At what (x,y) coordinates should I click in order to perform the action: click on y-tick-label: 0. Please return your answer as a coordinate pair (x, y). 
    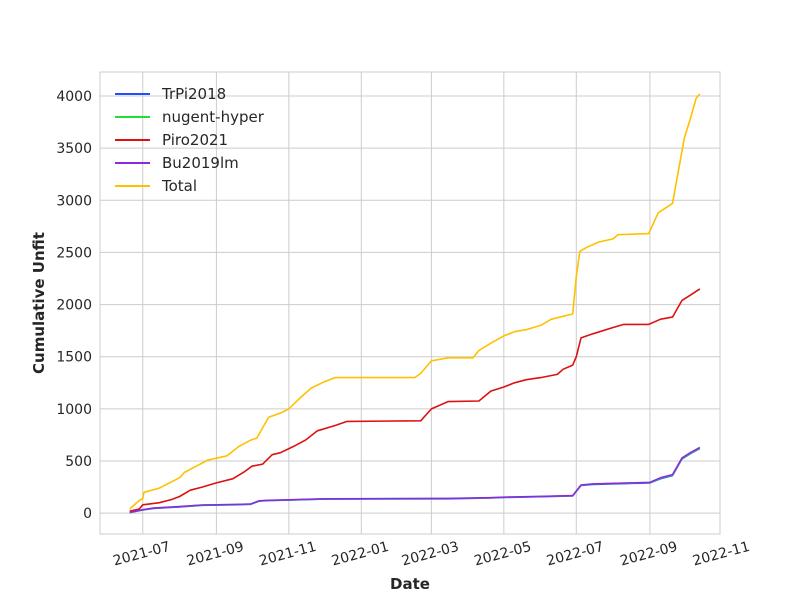
    Looking at the image, I should click on (87, 514).